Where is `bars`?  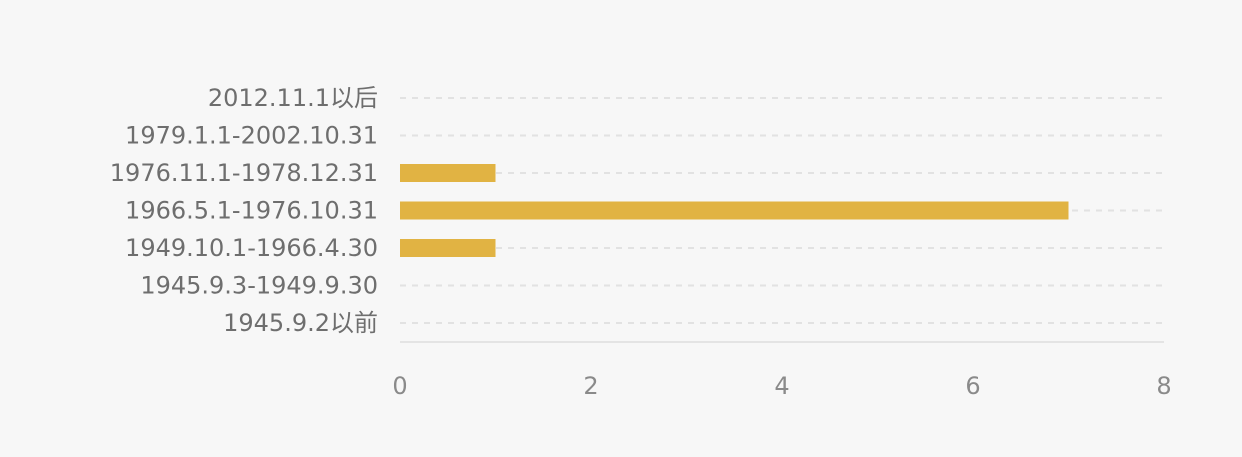
bars is located at coordinates (734, 210).